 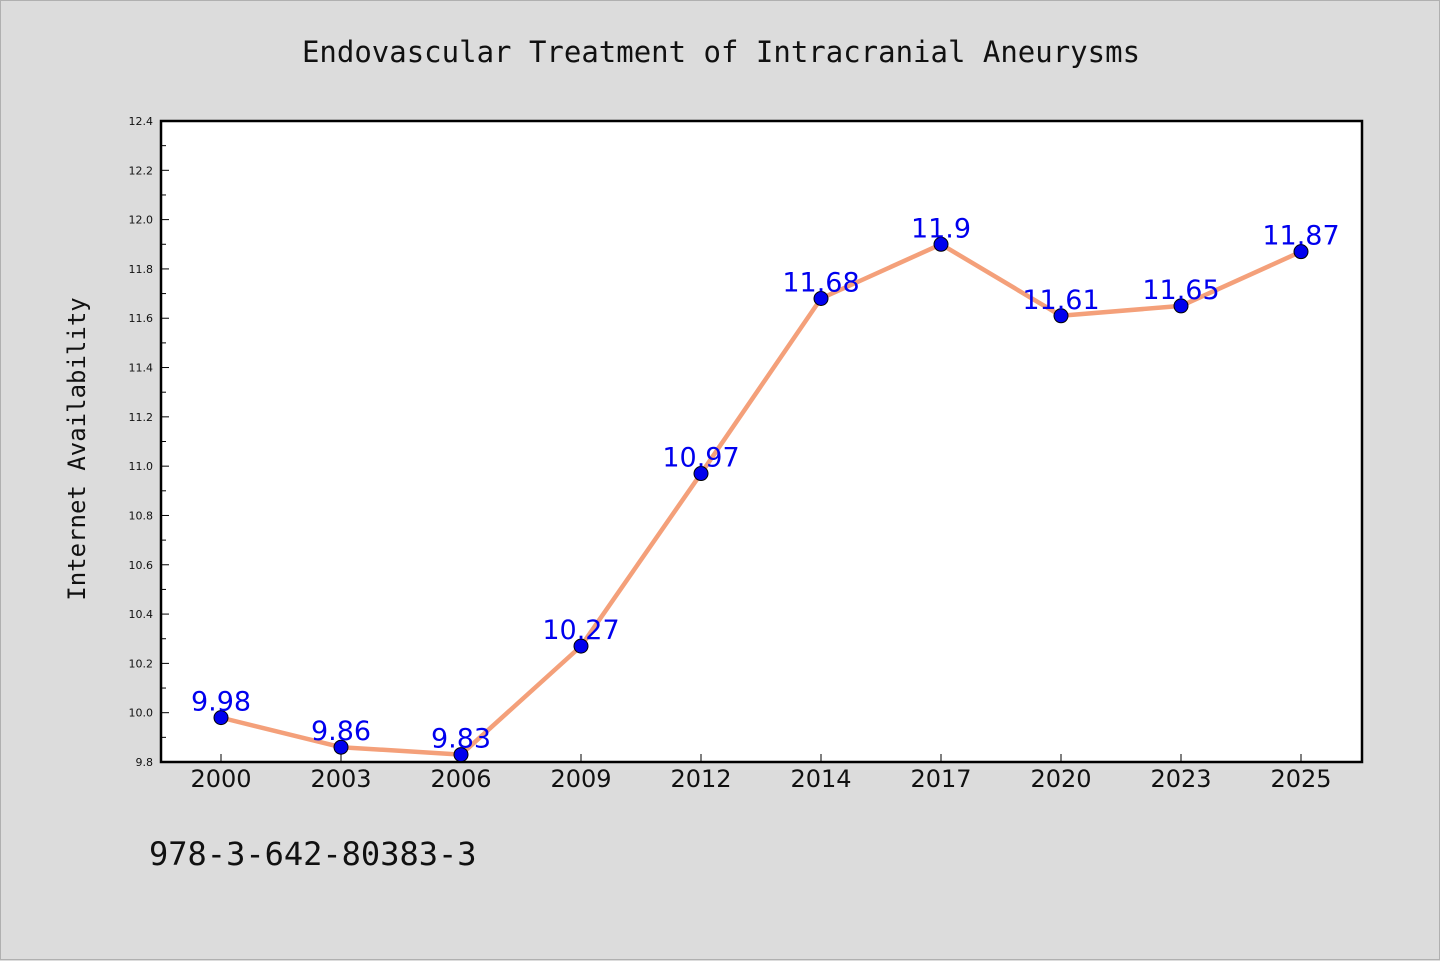 I want to click on x-tick-label: 2006, so click(x=460, y=779).